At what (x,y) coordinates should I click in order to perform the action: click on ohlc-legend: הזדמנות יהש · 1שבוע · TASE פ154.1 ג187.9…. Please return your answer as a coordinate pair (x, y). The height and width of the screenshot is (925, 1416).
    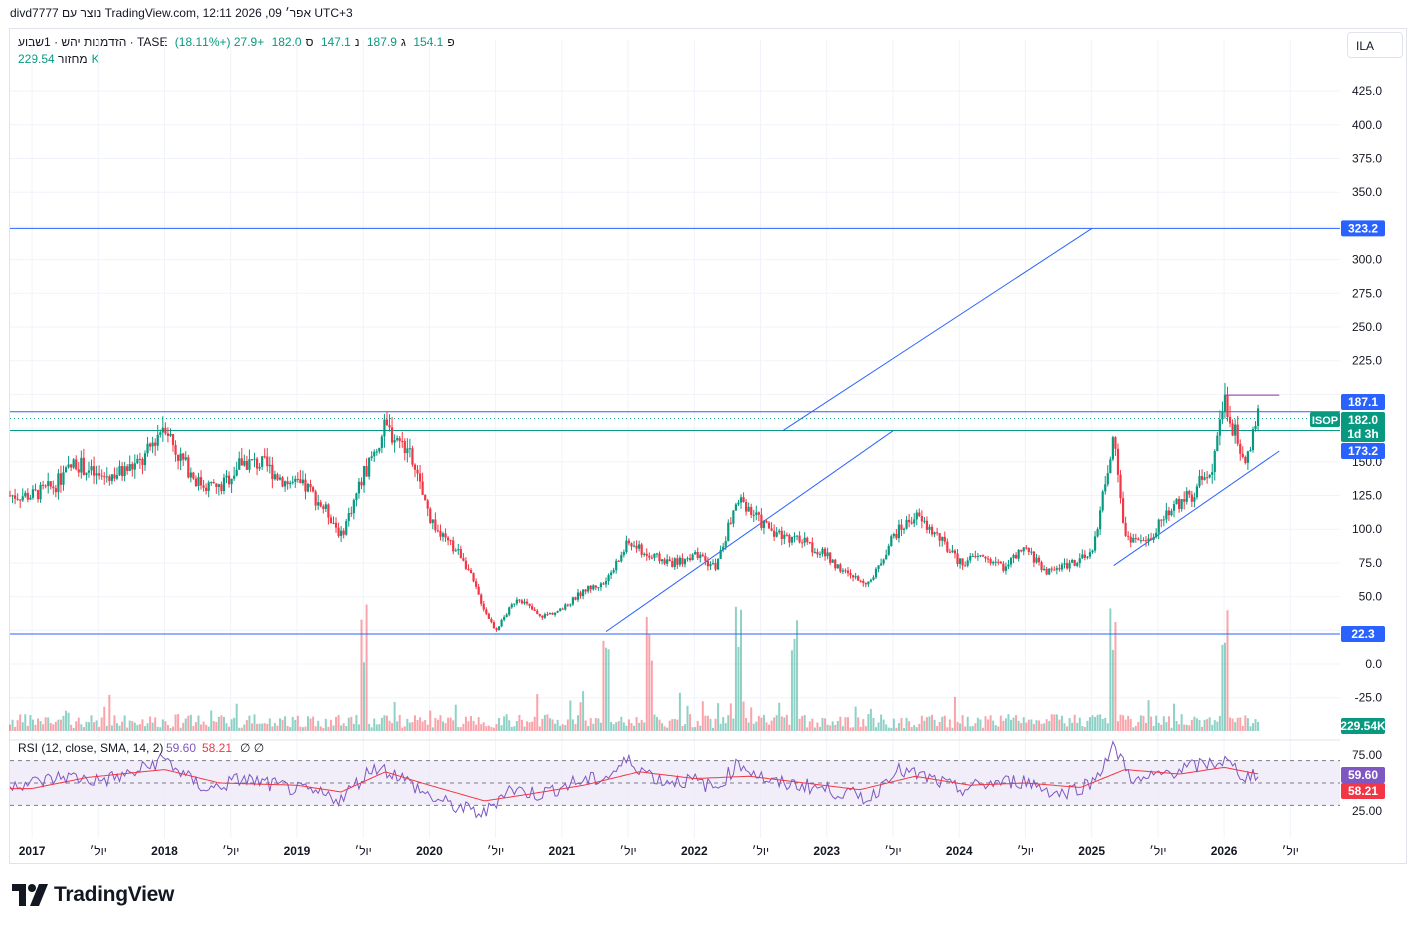
    Looking at the image, I should click on (238, 42).